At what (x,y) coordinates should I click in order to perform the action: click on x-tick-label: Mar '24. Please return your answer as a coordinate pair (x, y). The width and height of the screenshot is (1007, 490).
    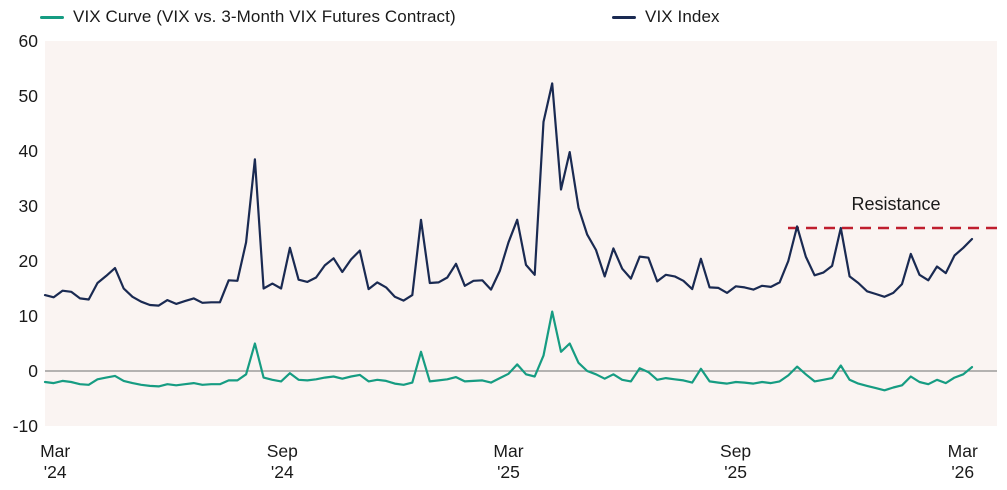
    Looking at the image, I should click on (55, 462).